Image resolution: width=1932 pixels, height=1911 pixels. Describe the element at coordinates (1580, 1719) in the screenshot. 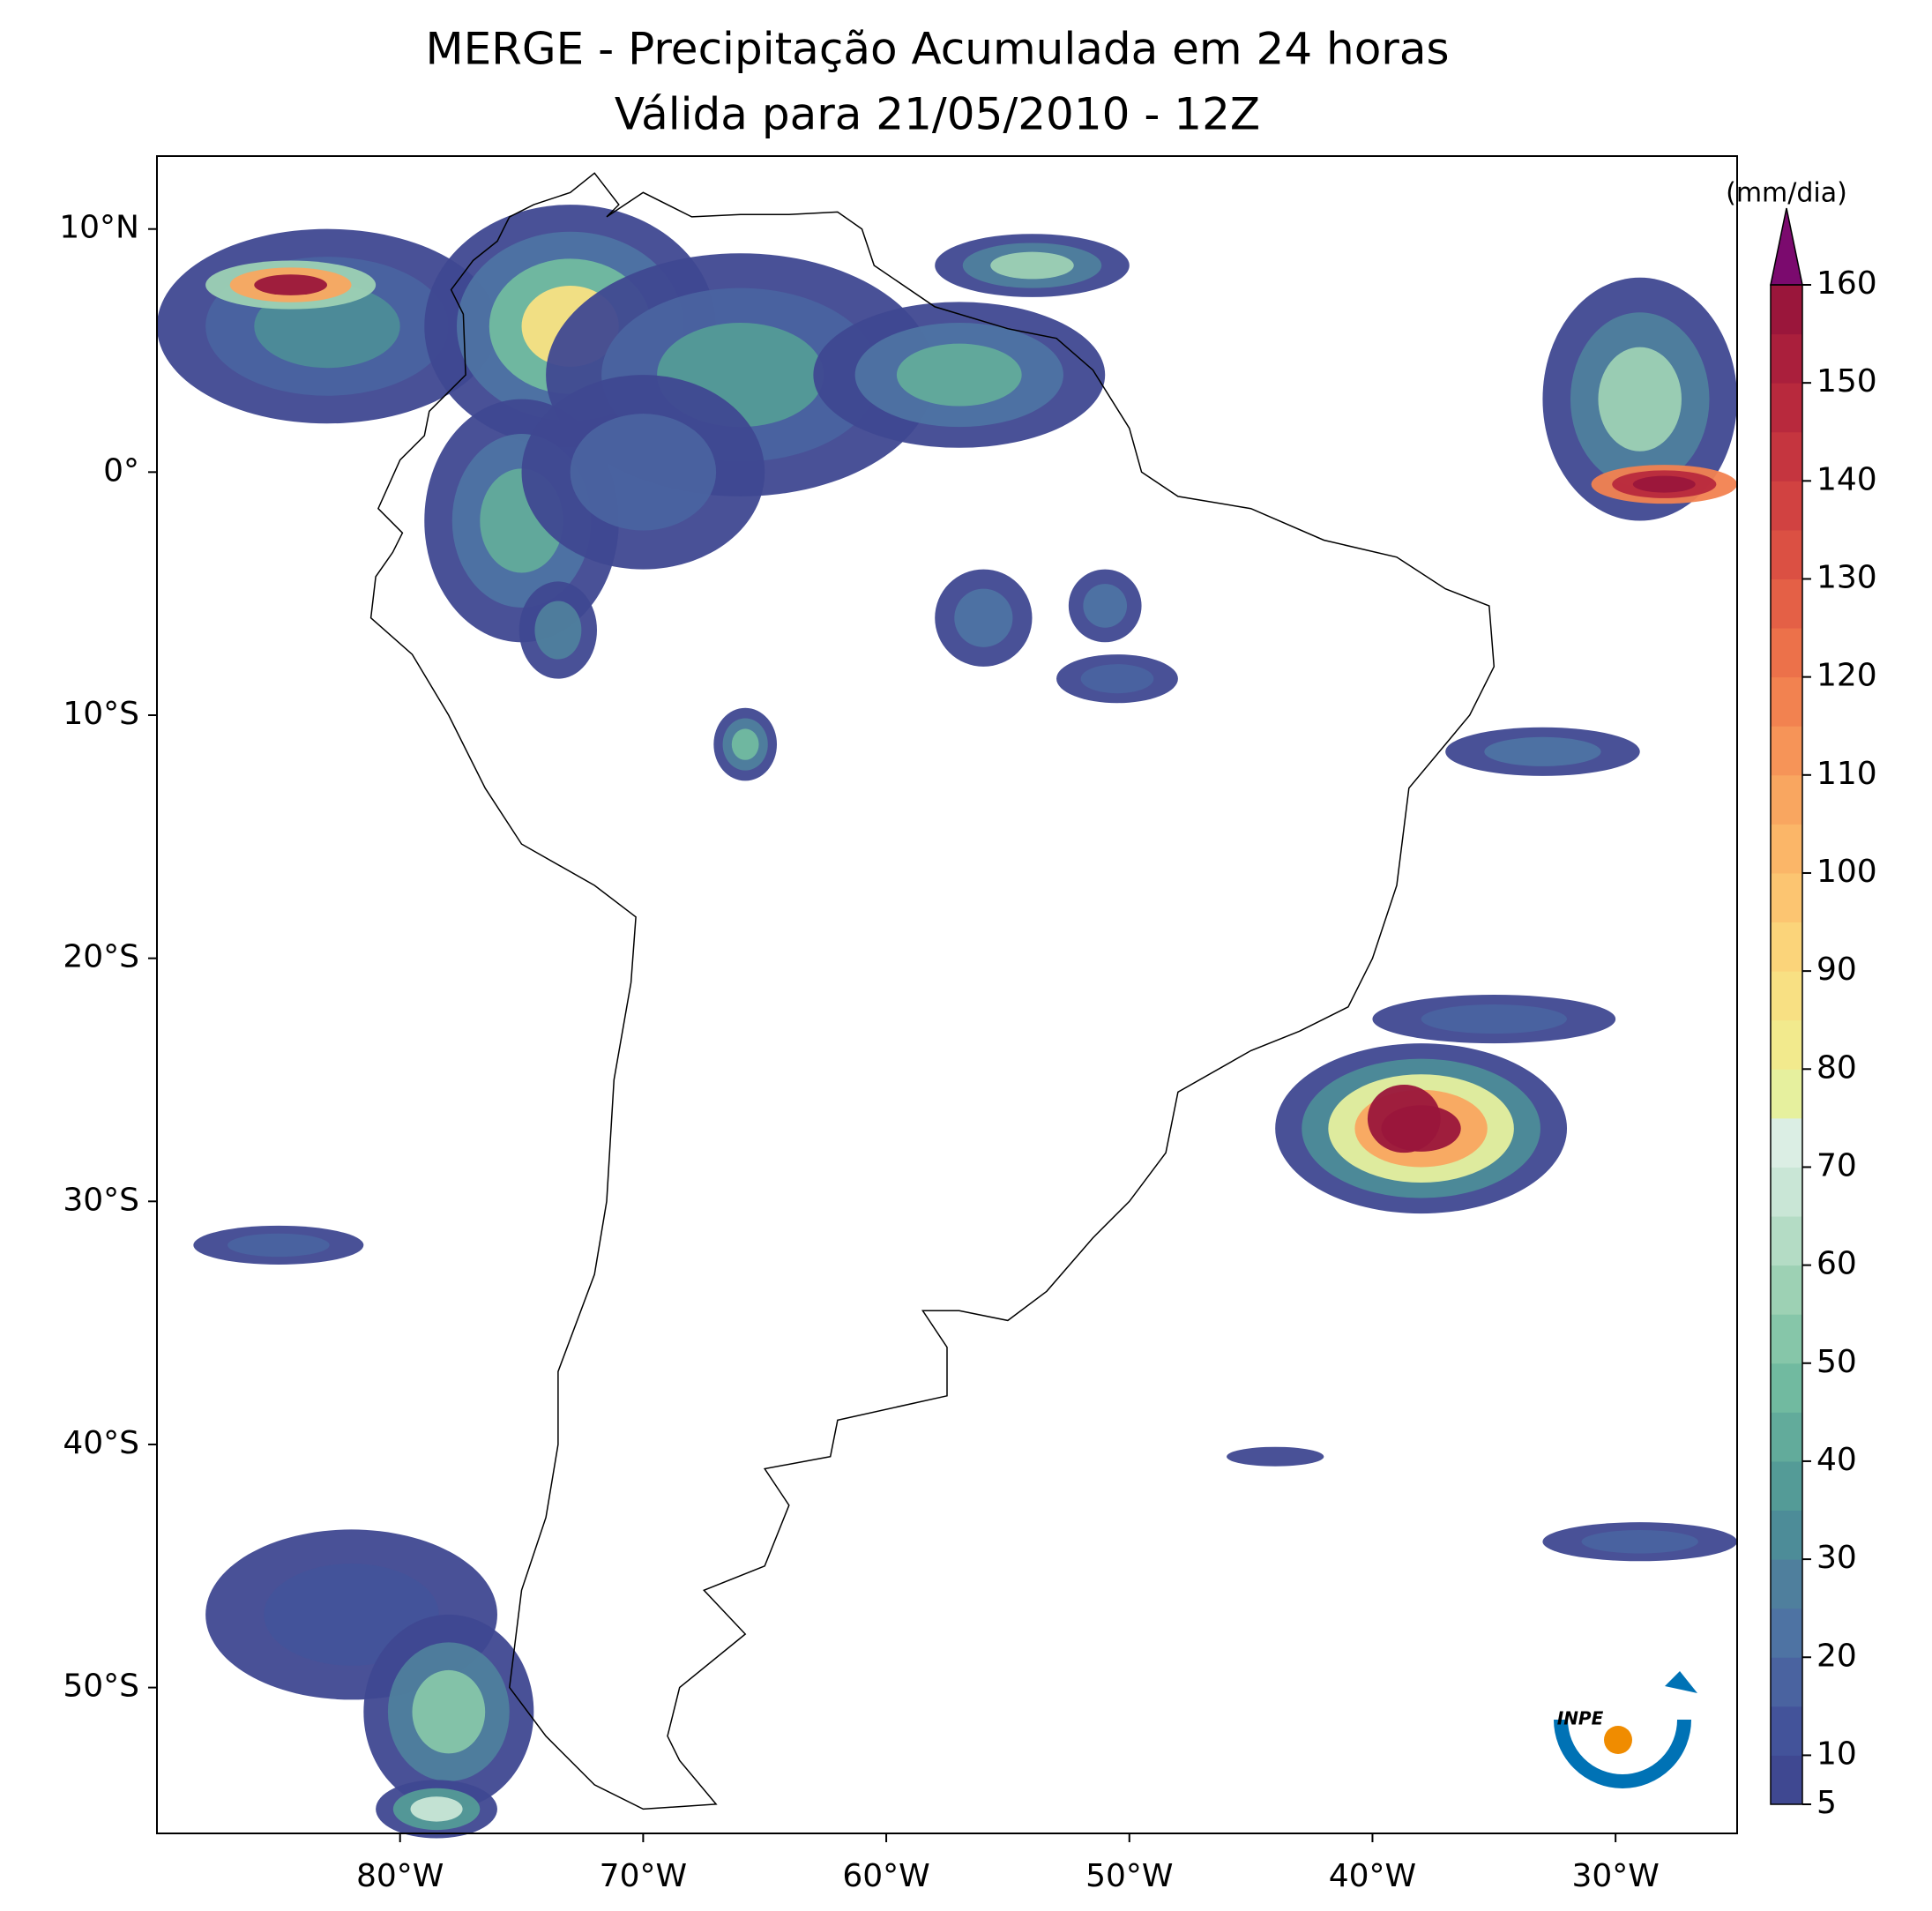

I see `logo-text: INPE` at that location.